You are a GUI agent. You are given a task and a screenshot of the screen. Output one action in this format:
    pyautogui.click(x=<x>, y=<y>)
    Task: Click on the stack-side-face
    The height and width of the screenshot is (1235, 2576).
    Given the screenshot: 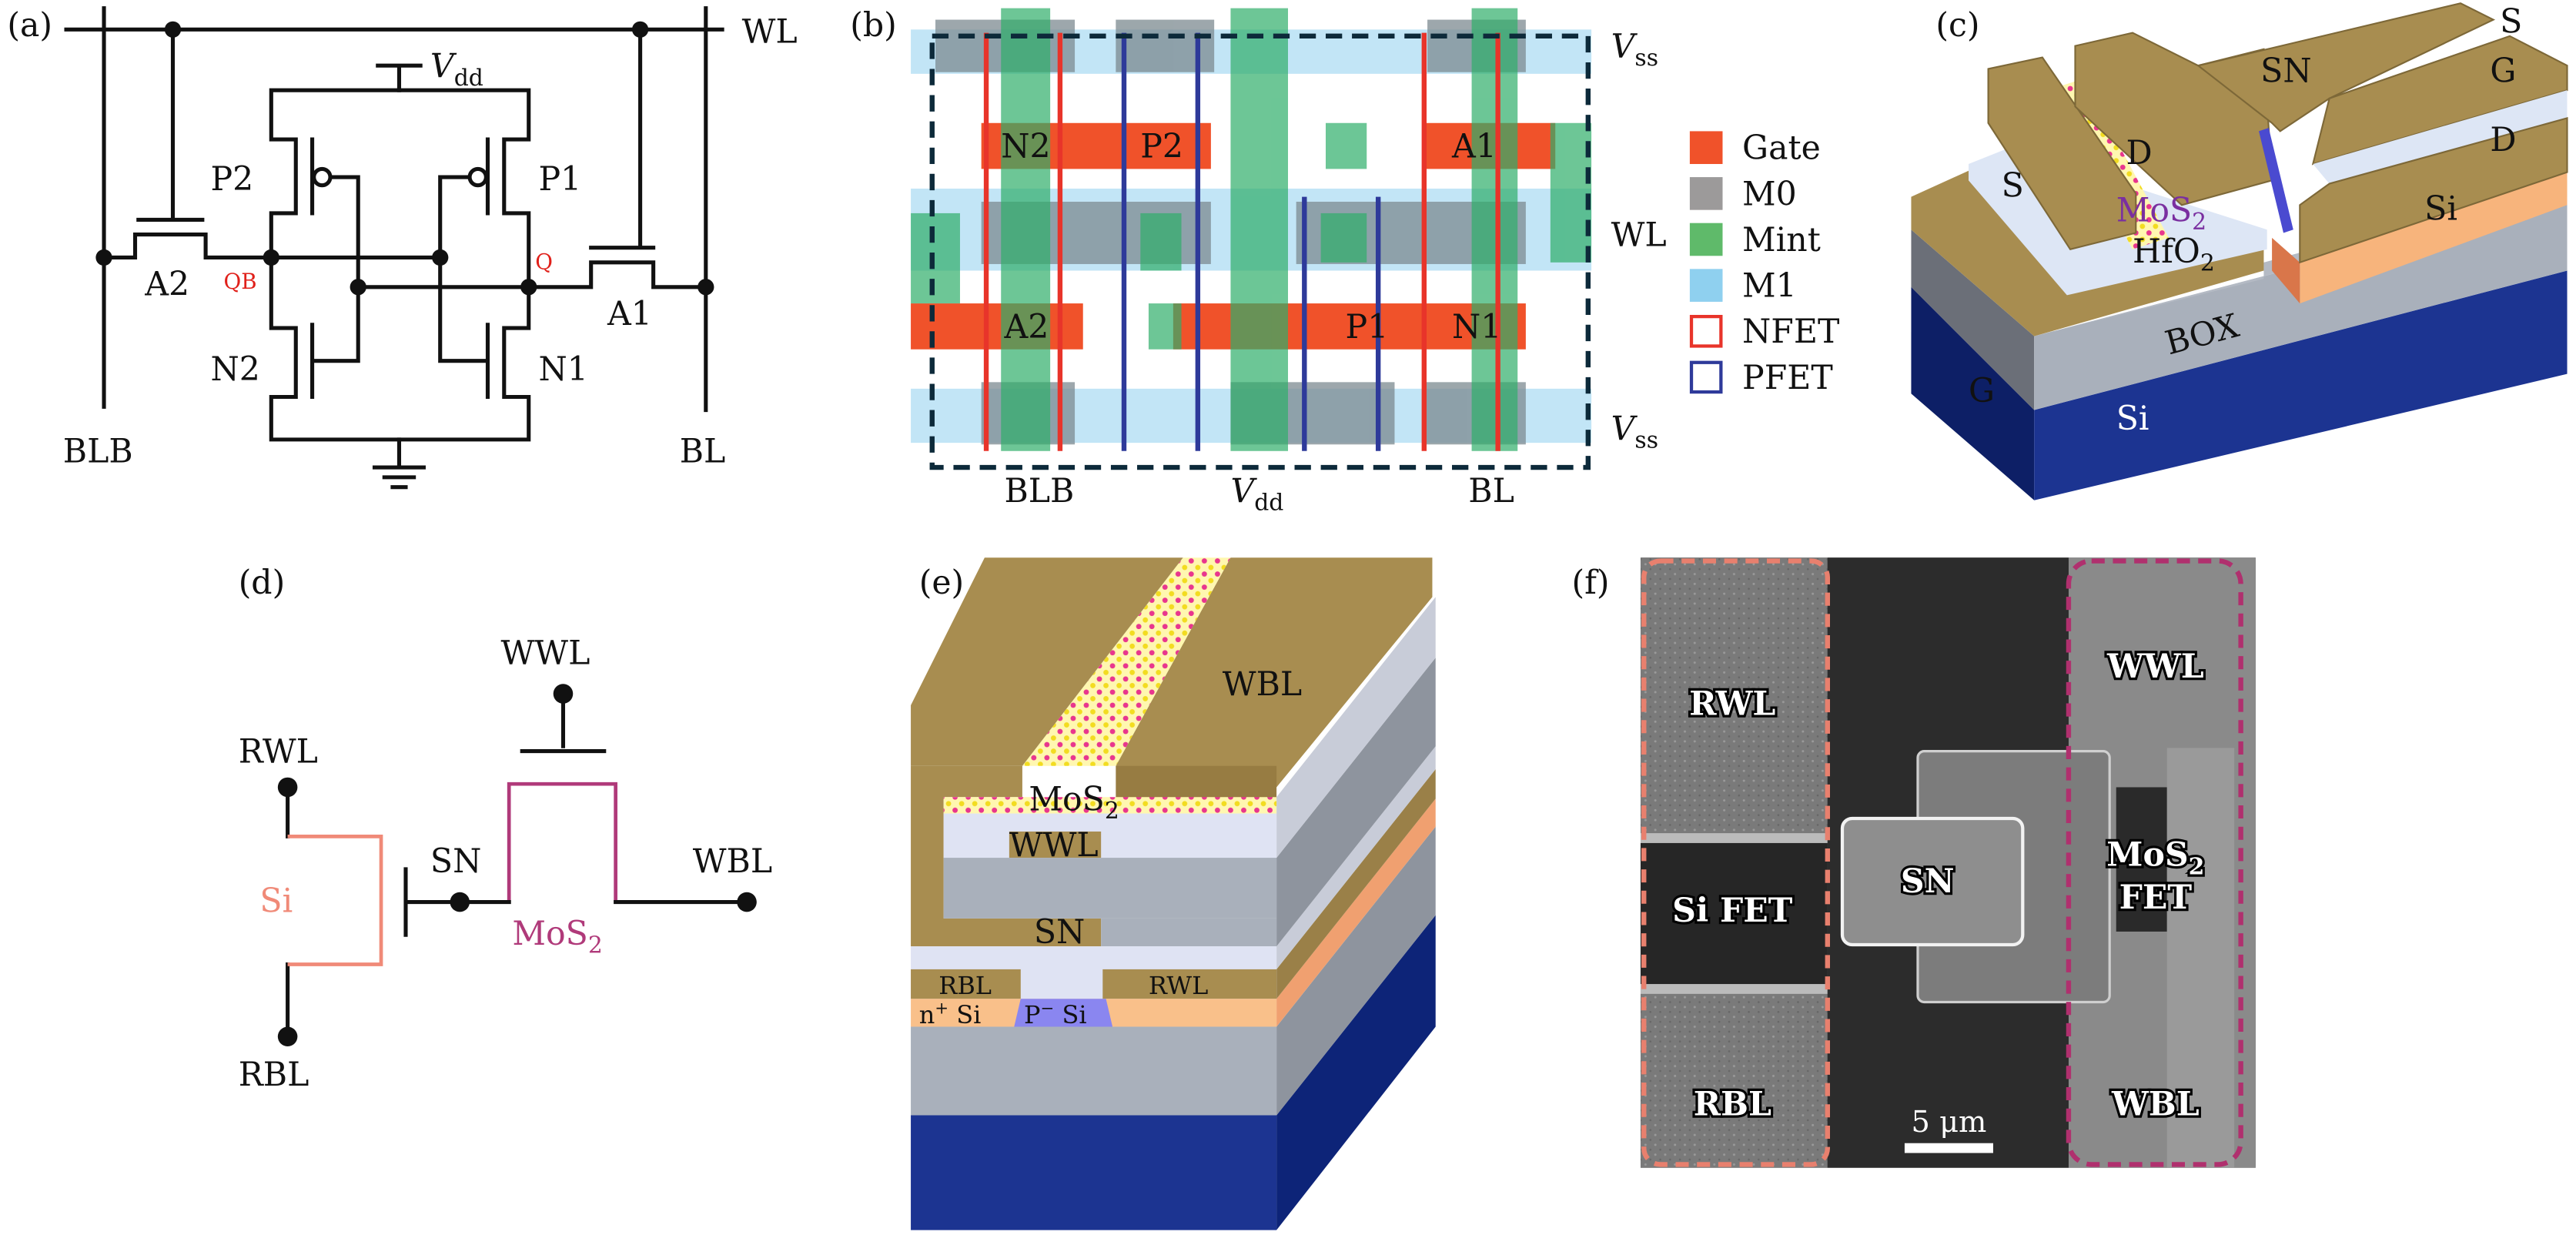 What is the action you would take?
    pyautogui.click(x=1356, y=913)
    